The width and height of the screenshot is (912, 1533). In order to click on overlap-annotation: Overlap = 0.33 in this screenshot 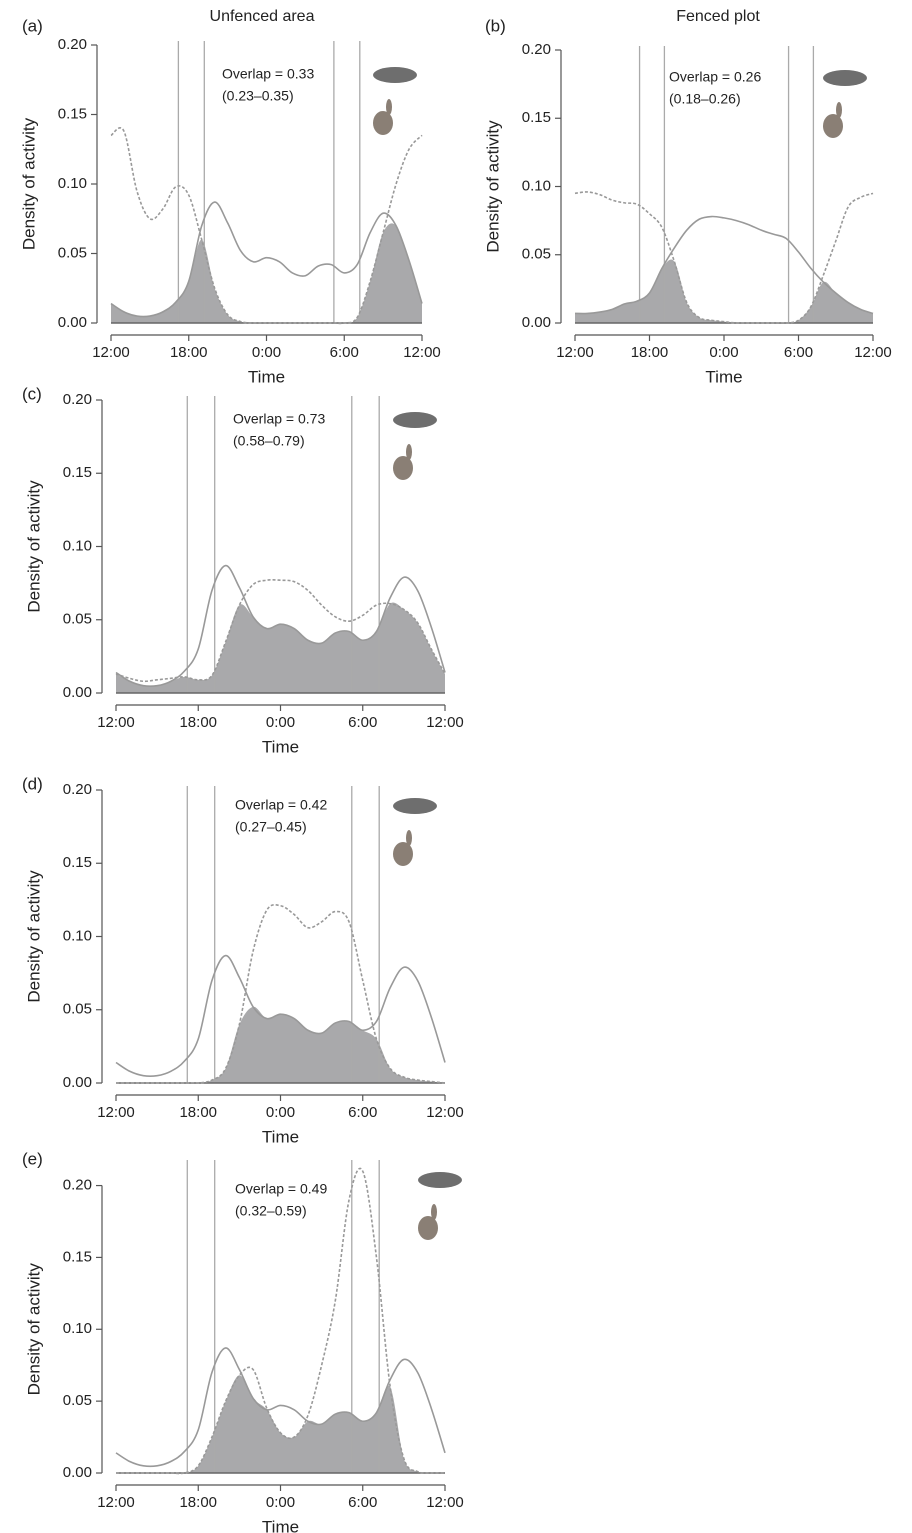, I will do `click(268, 74)`.